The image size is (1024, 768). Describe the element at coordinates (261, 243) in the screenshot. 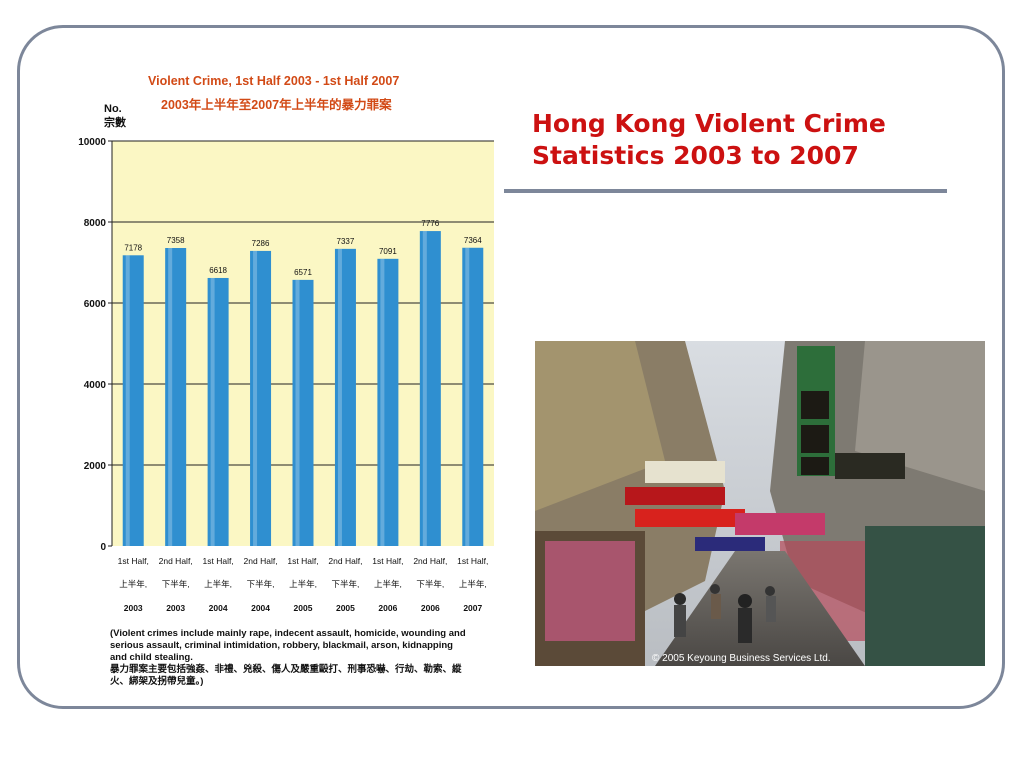

I see `data-label: 7286` at that location.